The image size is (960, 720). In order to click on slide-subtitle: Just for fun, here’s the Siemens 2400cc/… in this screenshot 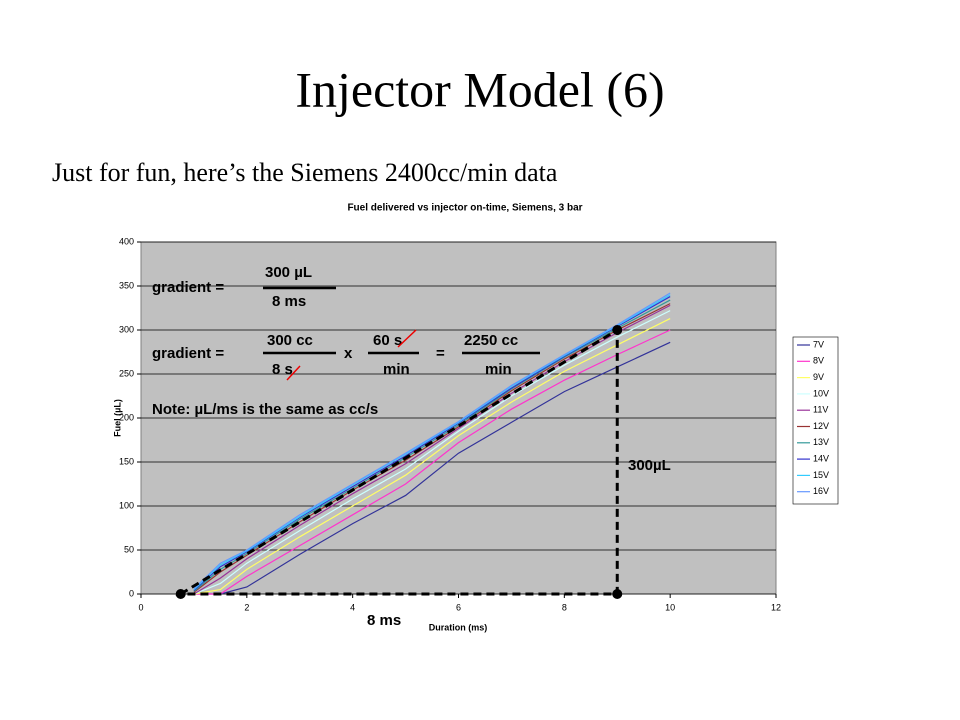, I will do `click(305, 172)`.